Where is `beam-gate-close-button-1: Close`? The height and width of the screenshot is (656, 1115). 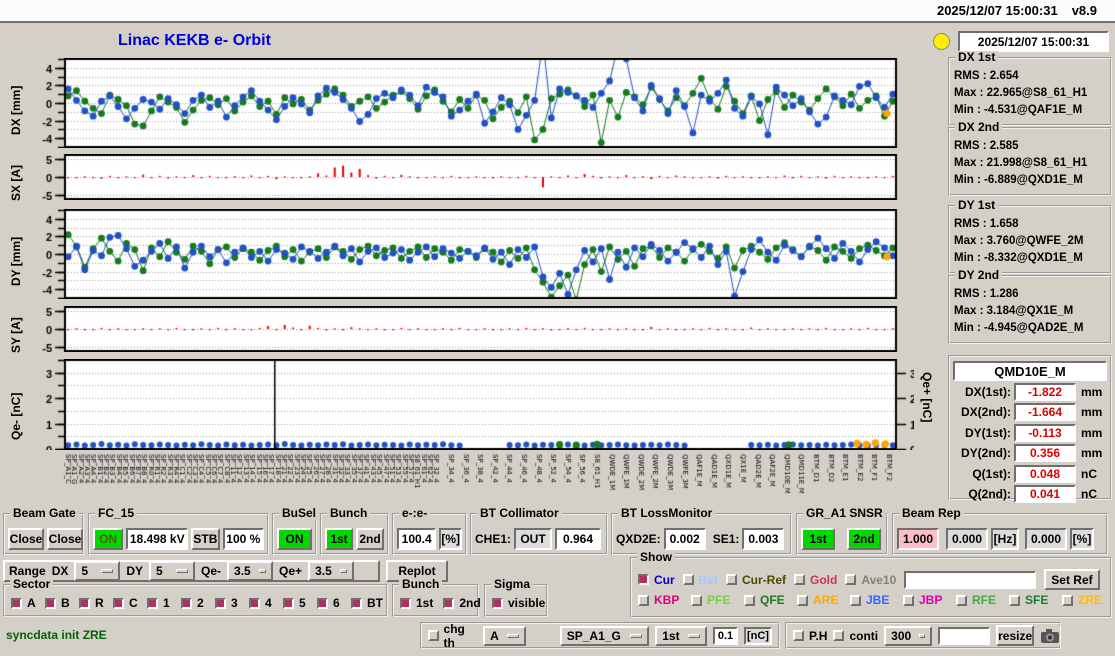
beam-gate-close-button-1: Close is located at coordinates (26, 539).